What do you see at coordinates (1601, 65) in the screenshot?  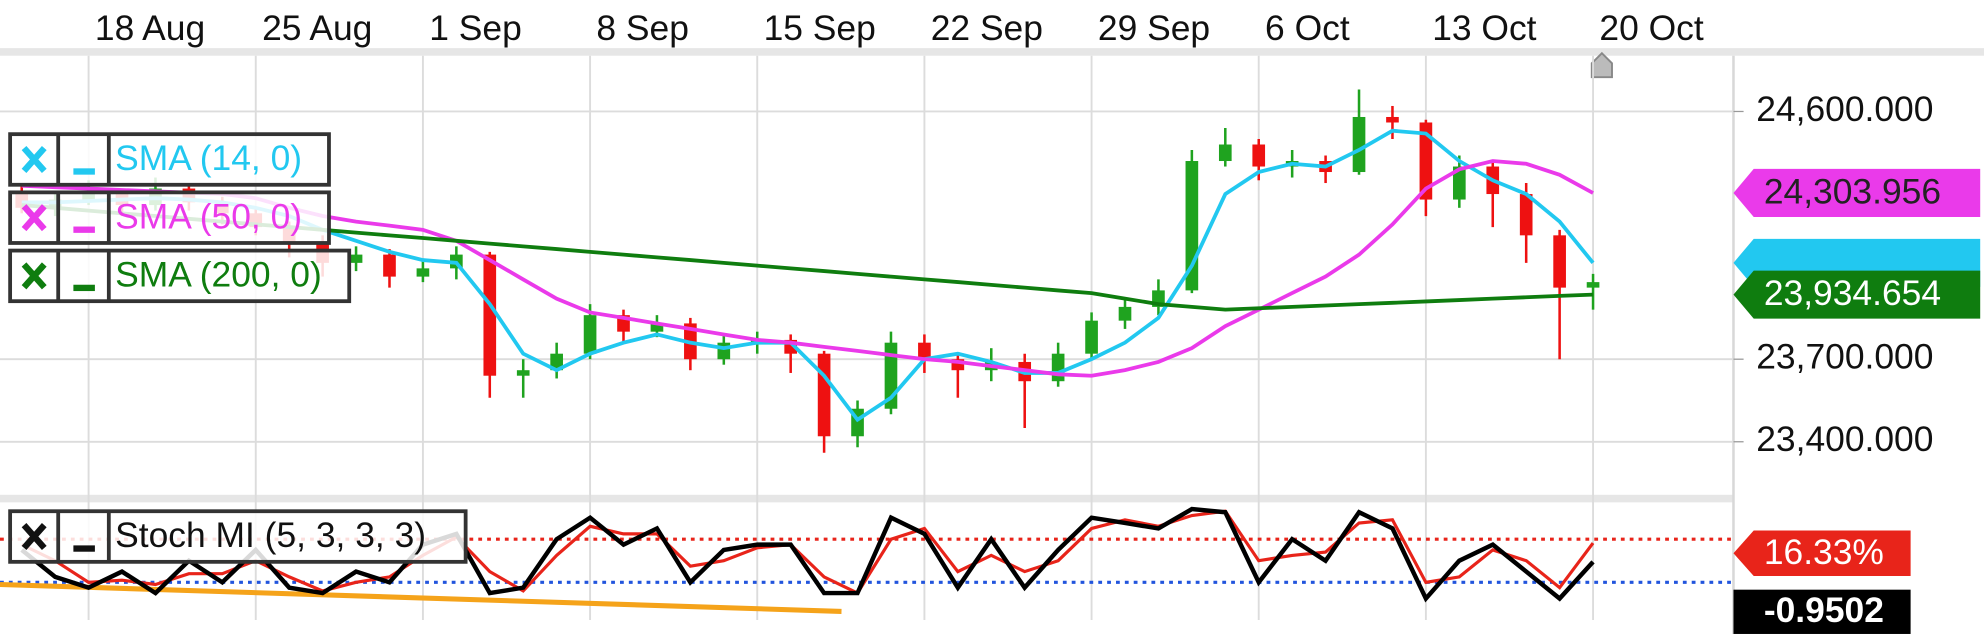 I see `home-marker` at bounding box center [1601, 65].